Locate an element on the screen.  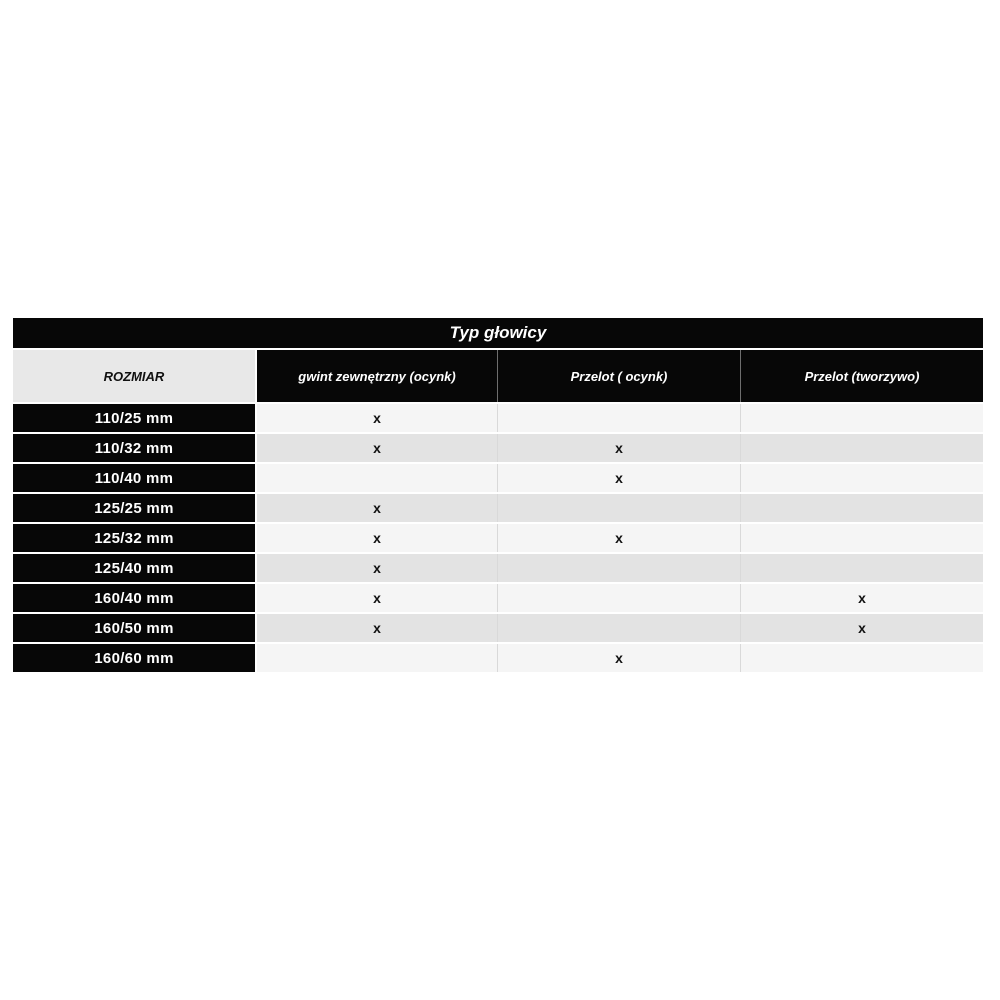
table-title: Typ głowicy is located at coordinates (498, 333).